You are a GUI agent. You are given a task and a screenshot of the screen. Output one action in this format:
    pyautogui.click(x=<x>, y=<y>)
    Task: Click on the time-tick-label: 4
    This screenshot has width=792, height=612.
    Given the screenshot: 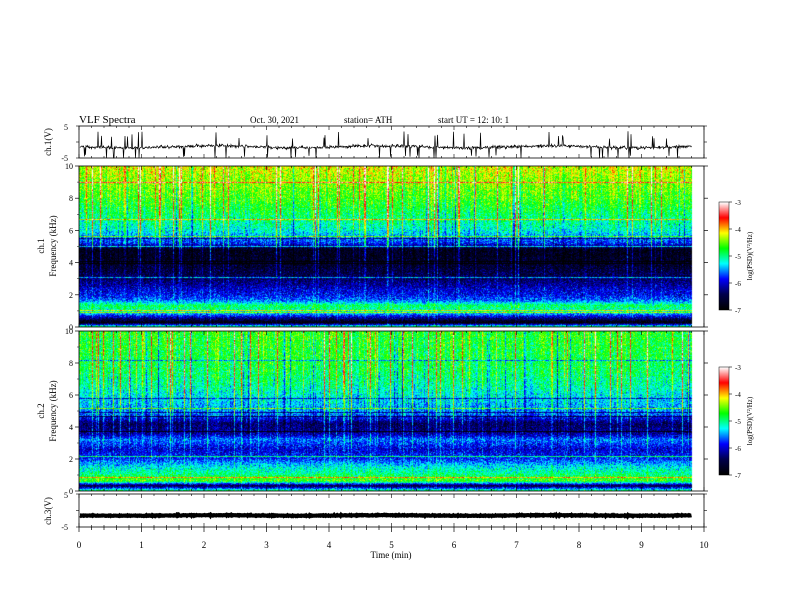 What is the action you would take?
    pyautogui.click(x=329, y=545)
    